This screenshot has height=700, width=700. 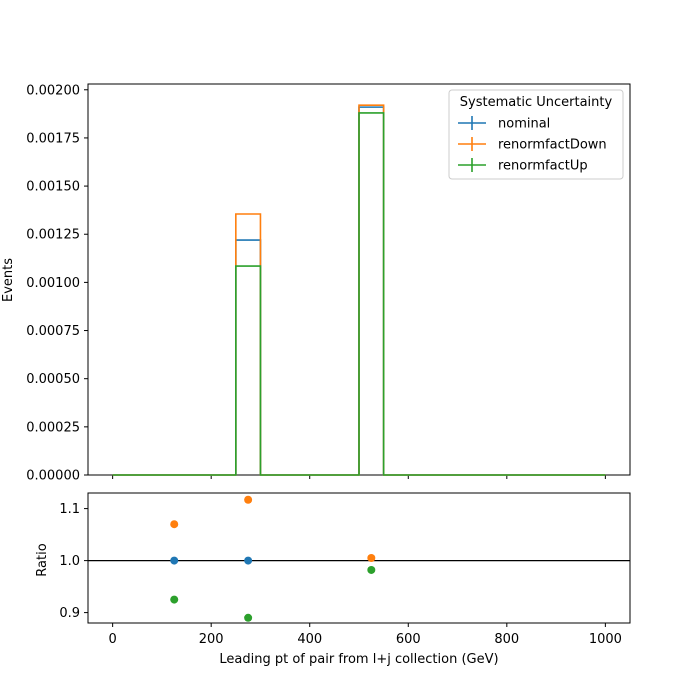 I want to click on ratio-y-tick-label: 1.1, so click(x=69, y=509).